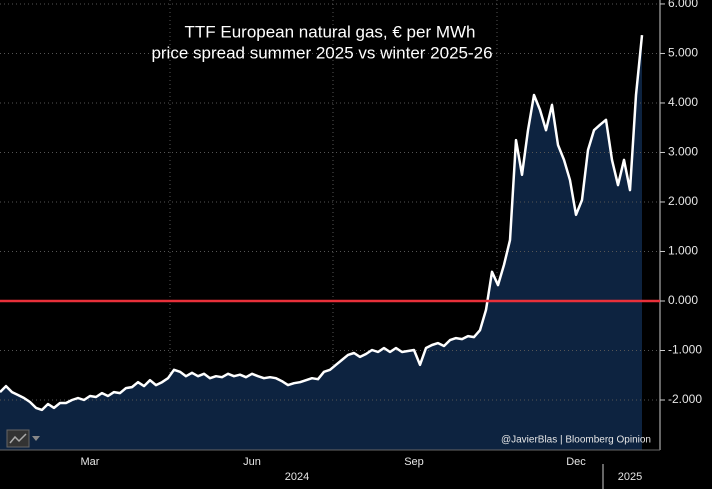 The height and width of the screenshot is (489, 712). I want to click on x-tick-label: Jun, so click(252, 462).